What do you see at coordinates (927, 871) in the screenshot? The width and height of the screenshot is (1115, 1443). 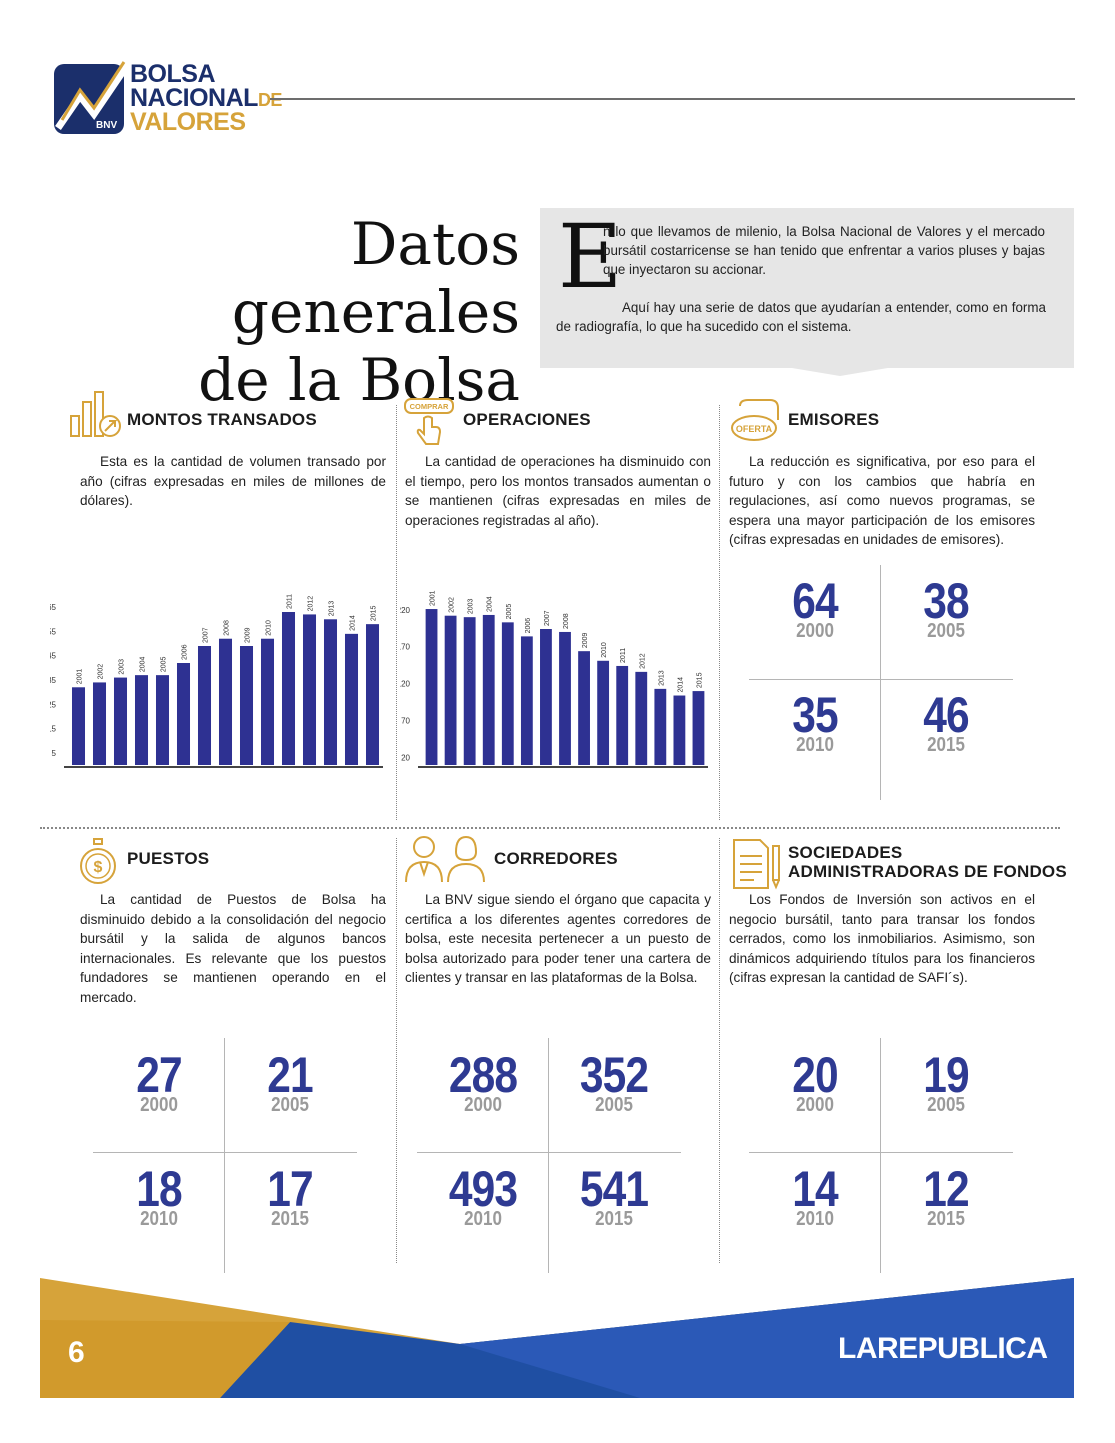 I see `sociedades-title-line2: ADMINISTRADORAS DE FONDOS` at bounding box center [927, 871].